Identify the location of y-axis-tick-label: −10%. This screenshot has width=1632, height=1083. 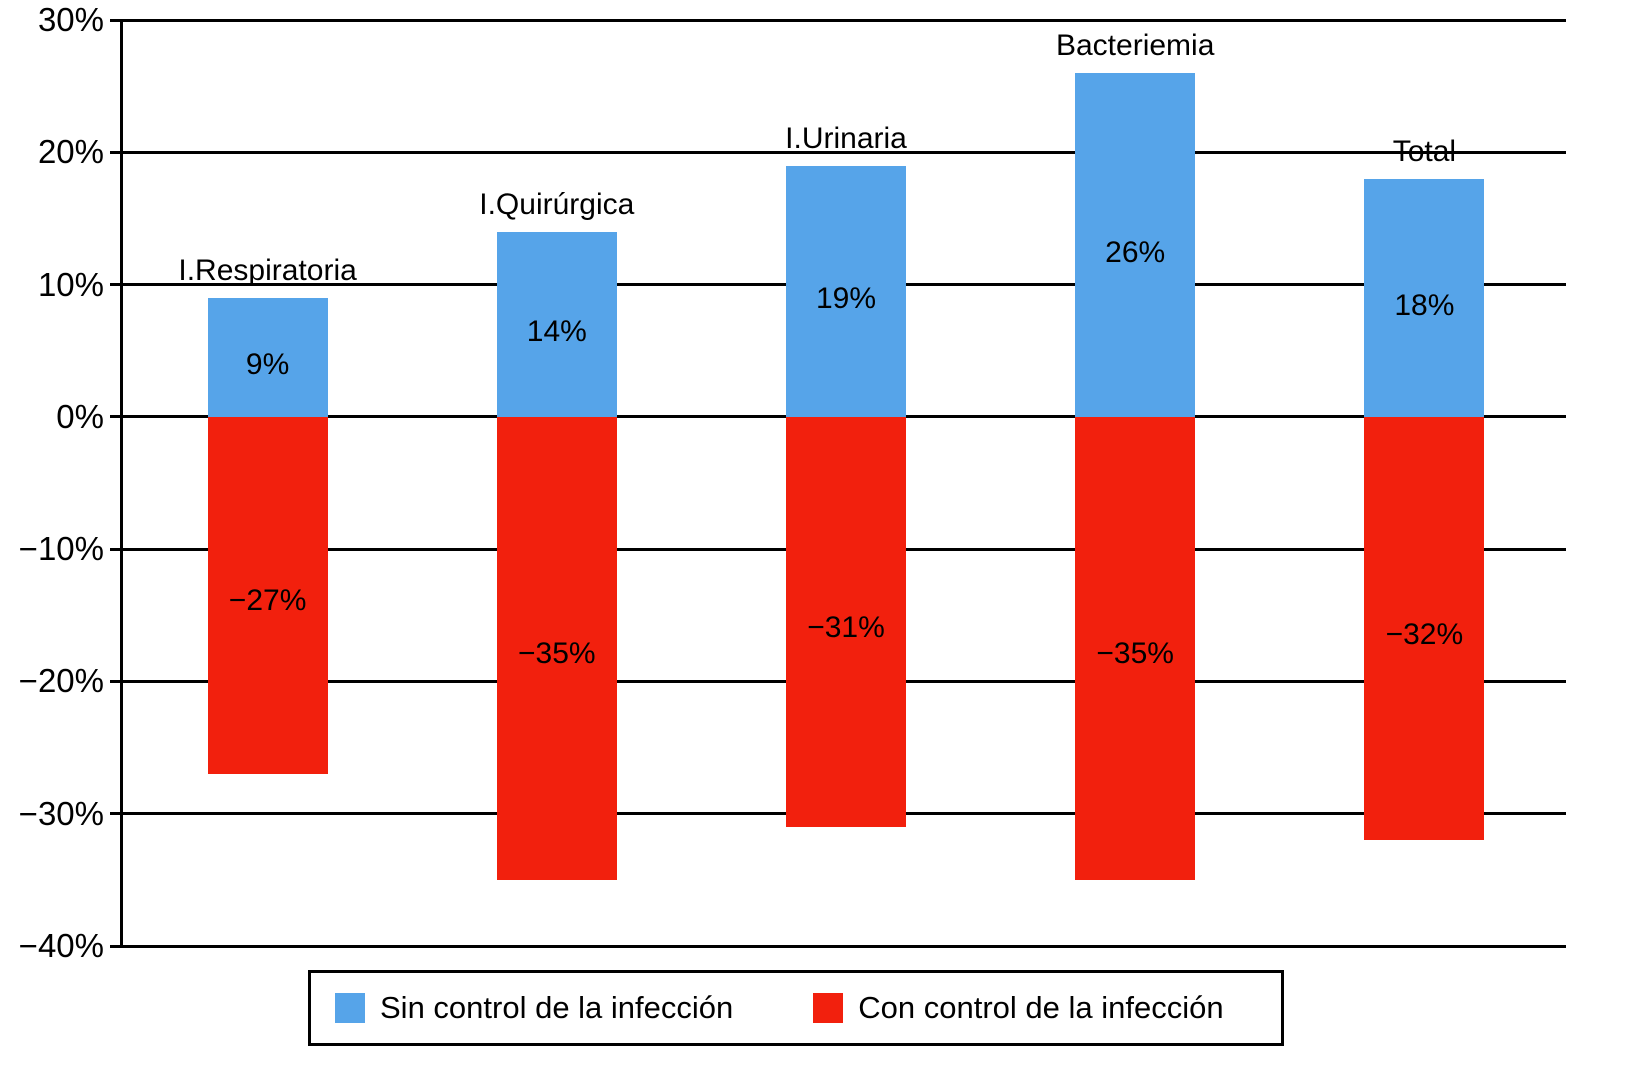
(61, 549).